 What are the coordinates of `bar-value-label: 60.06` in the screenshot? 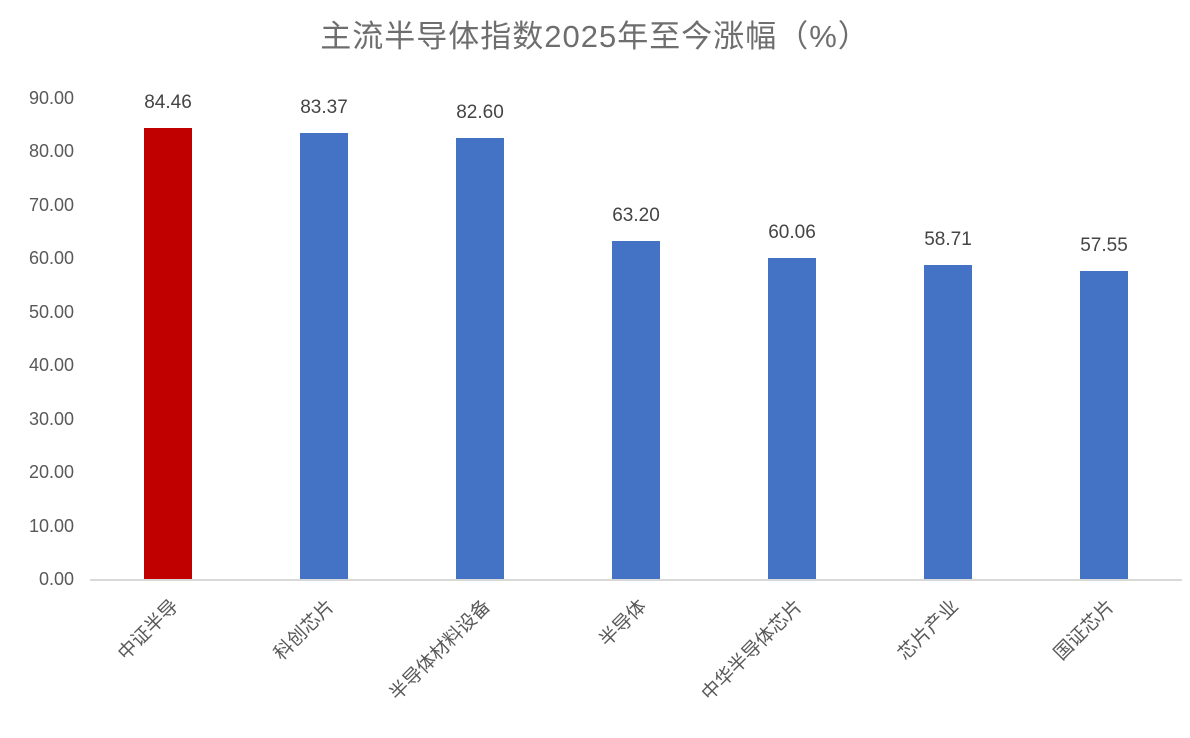 It's located at (792, 233).